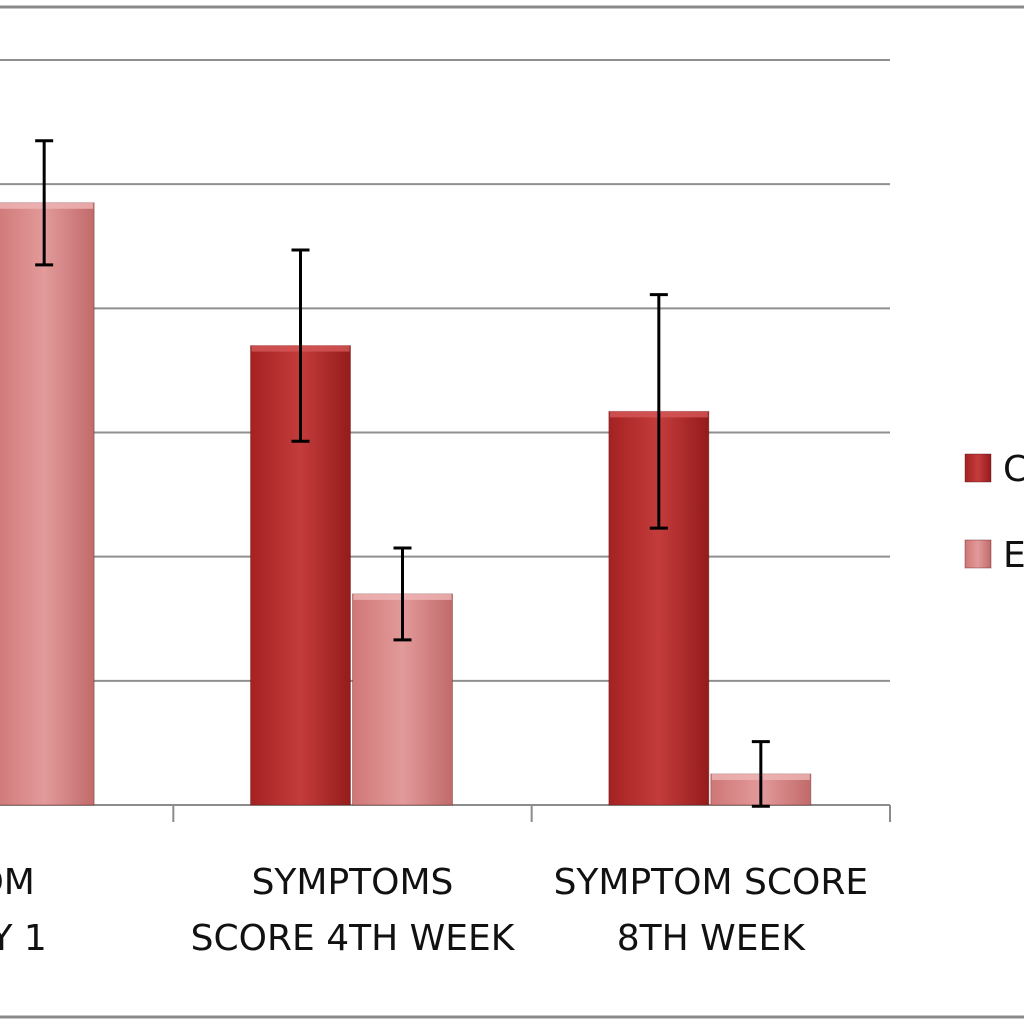 The width and height of the screenshot is (1024, 1029). What do you see at coordinates (17, 882) in the screenshot?
I see `category-label: TOM` at bounding box center [17, 882].